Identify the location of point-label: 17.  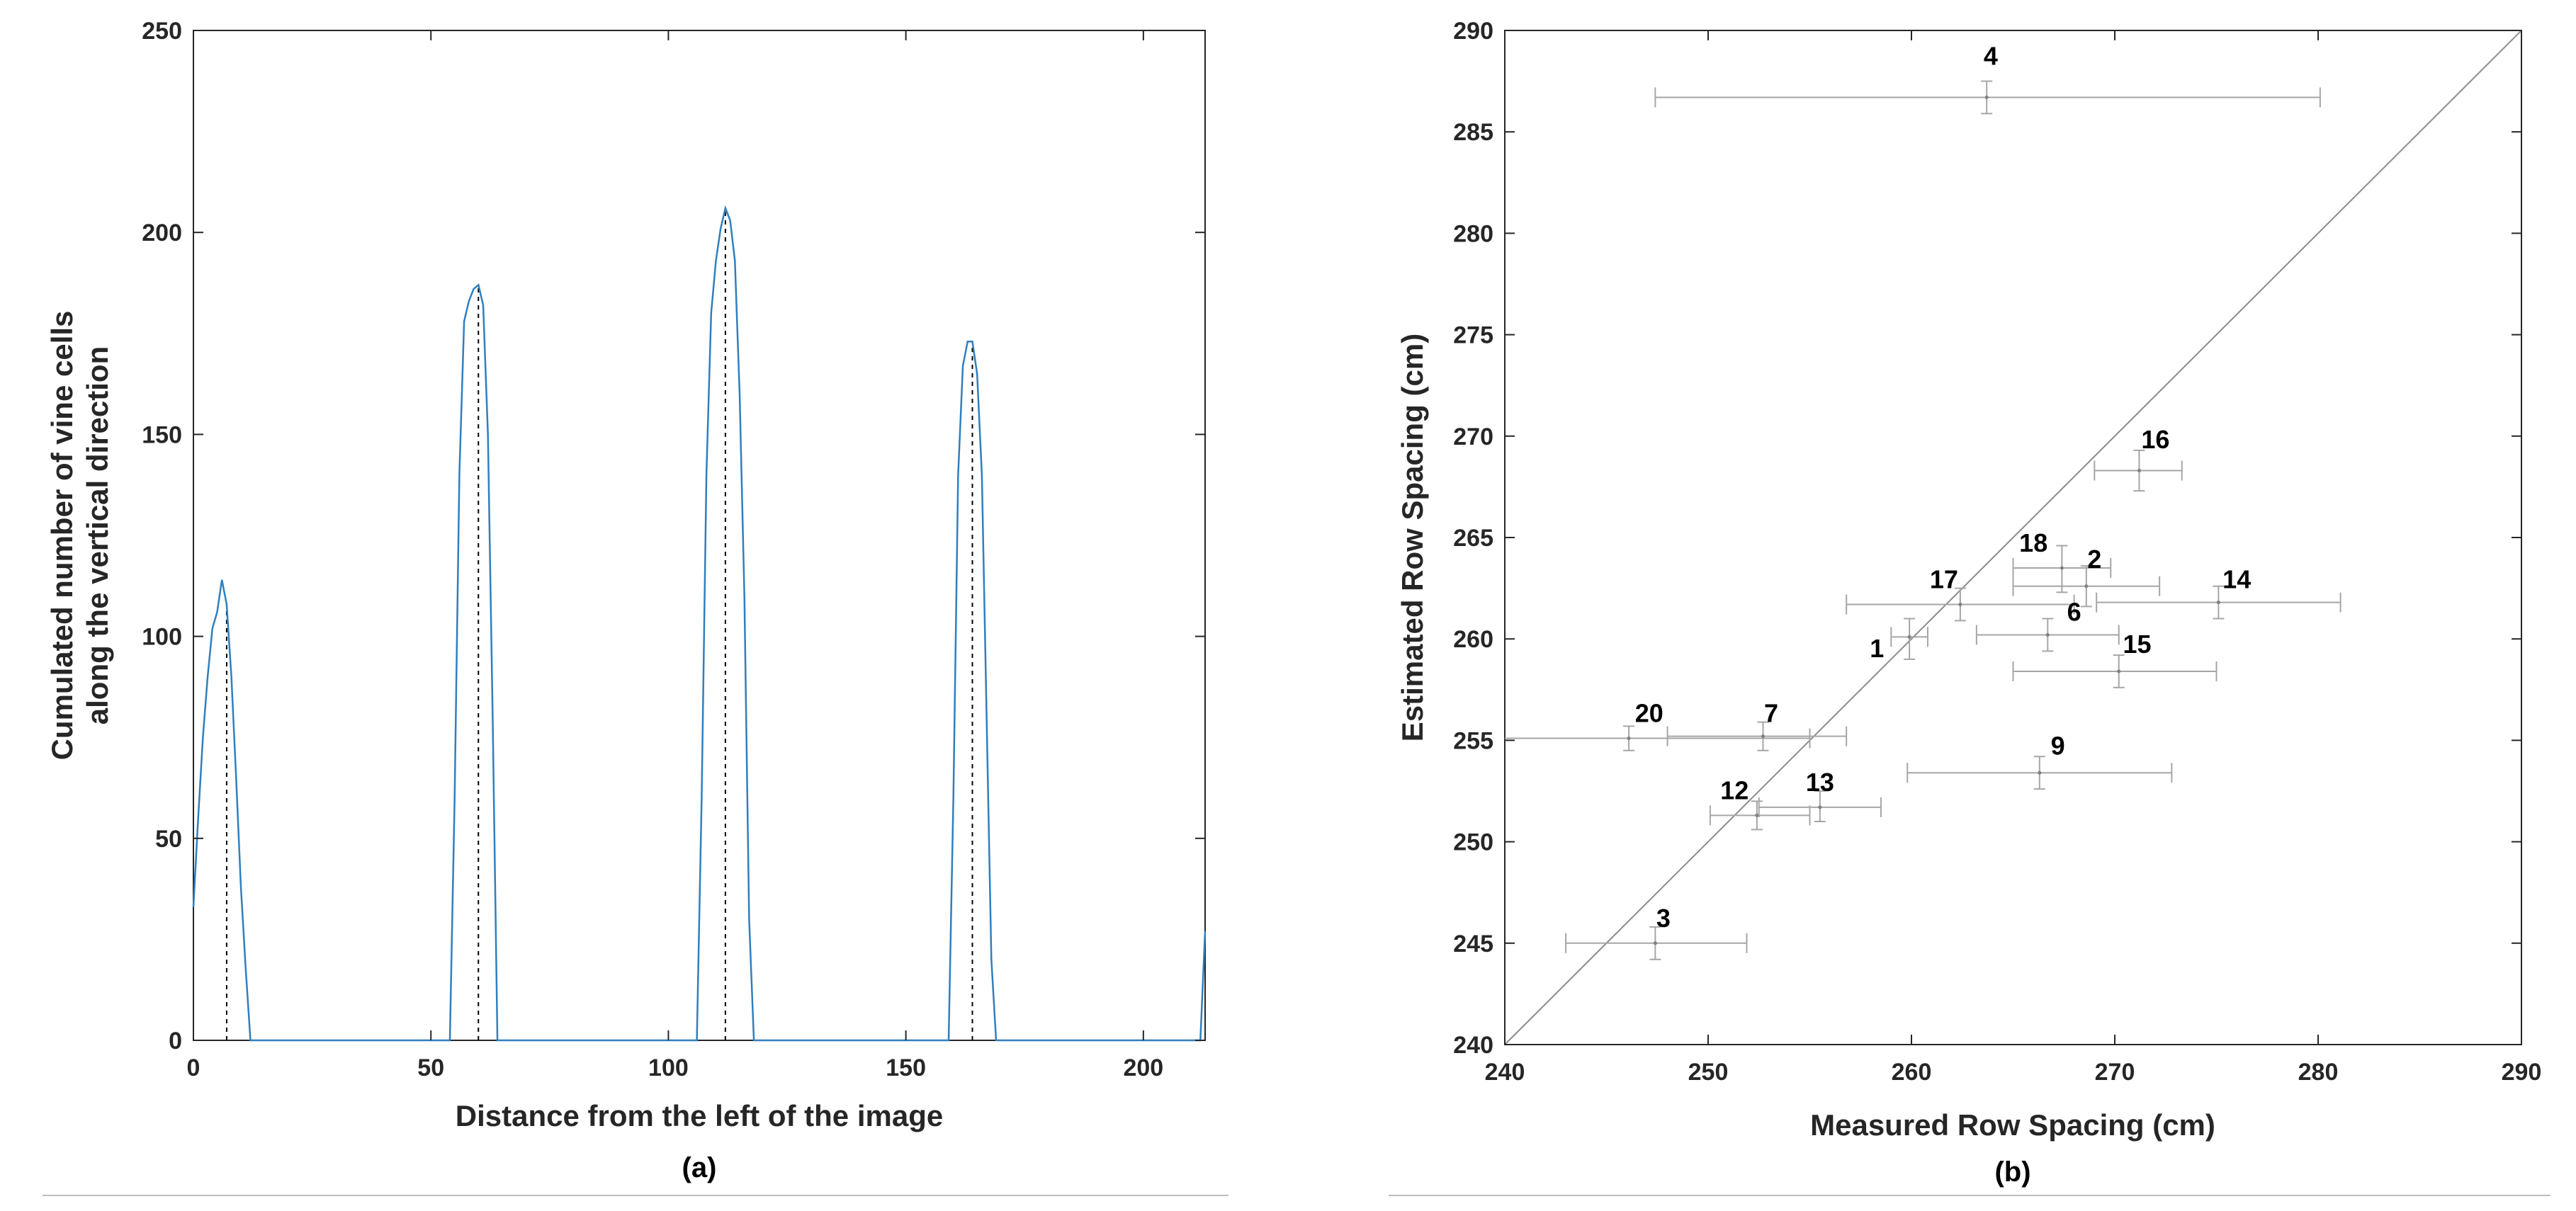
(1944, 579).